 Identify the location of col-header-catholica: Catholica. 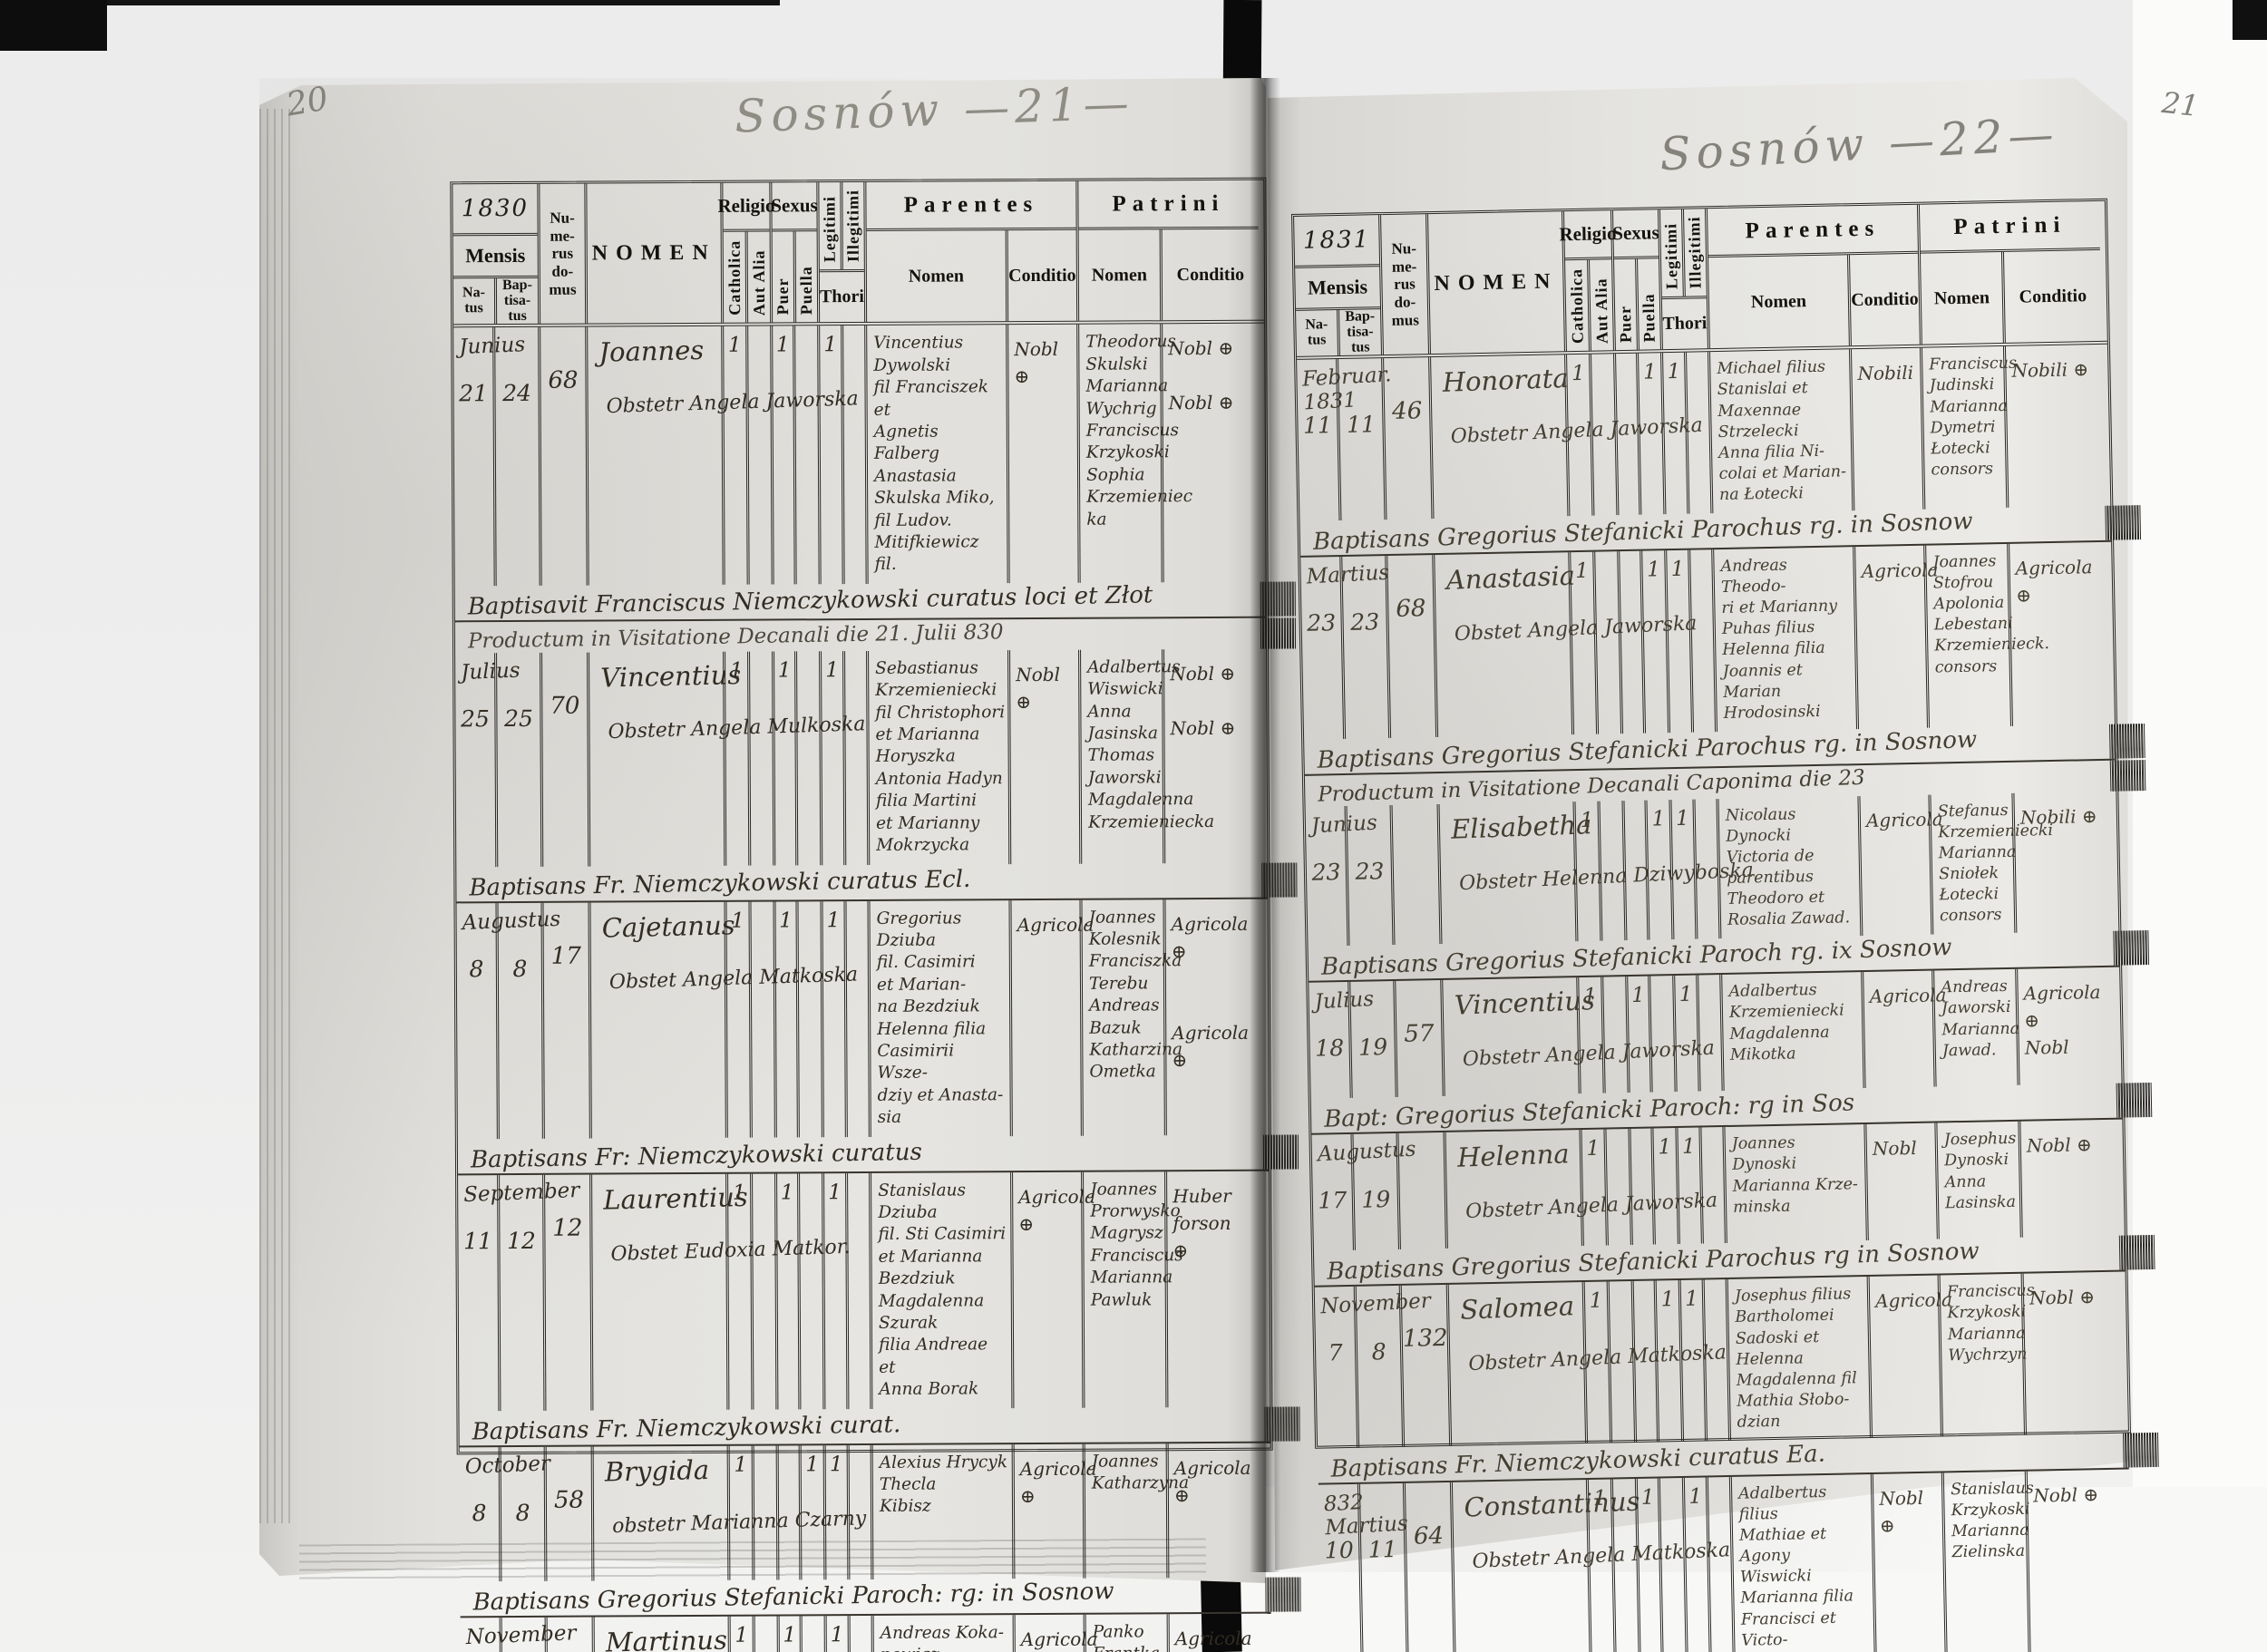
(735, 278).